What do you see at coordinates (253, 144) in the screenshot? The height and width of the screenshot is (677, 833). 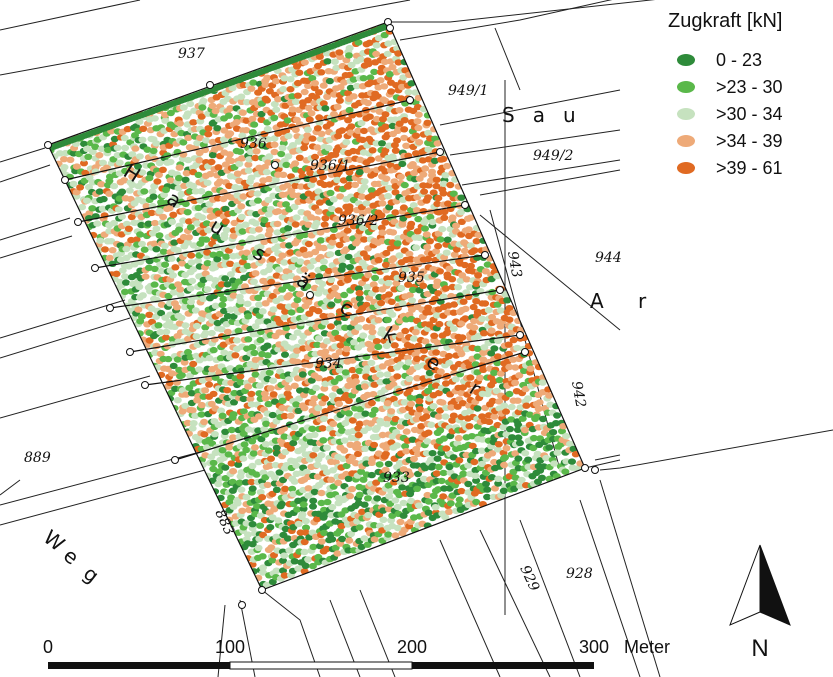 I see `parcel-936: 936` at bounding box center [253, 144].